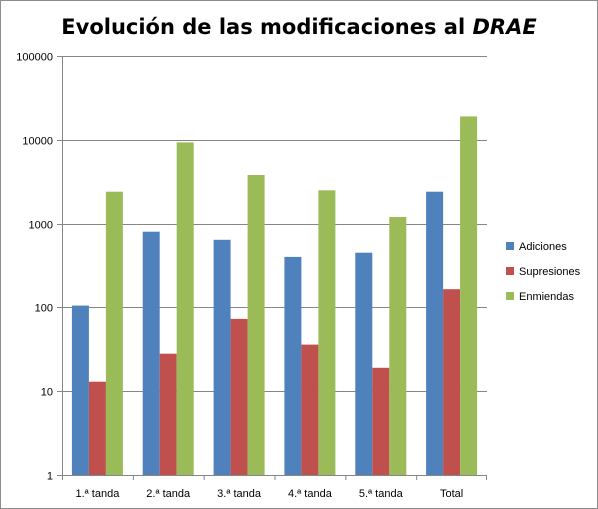  What do you see at coordinates (381, 494) in the screenshot?
I see `x-tick-label-4: 5.ª tanda` at bounding box center [381, 494].